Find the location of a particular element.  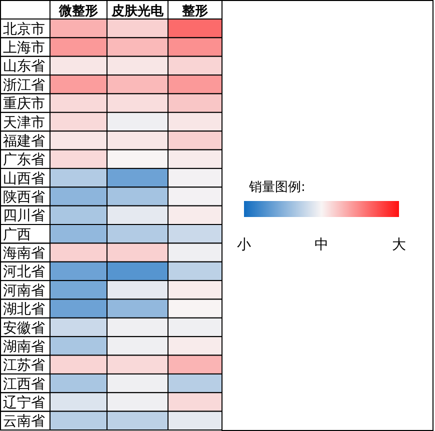

y-tick-label: 山西省 is located at coordinates (24, 178).